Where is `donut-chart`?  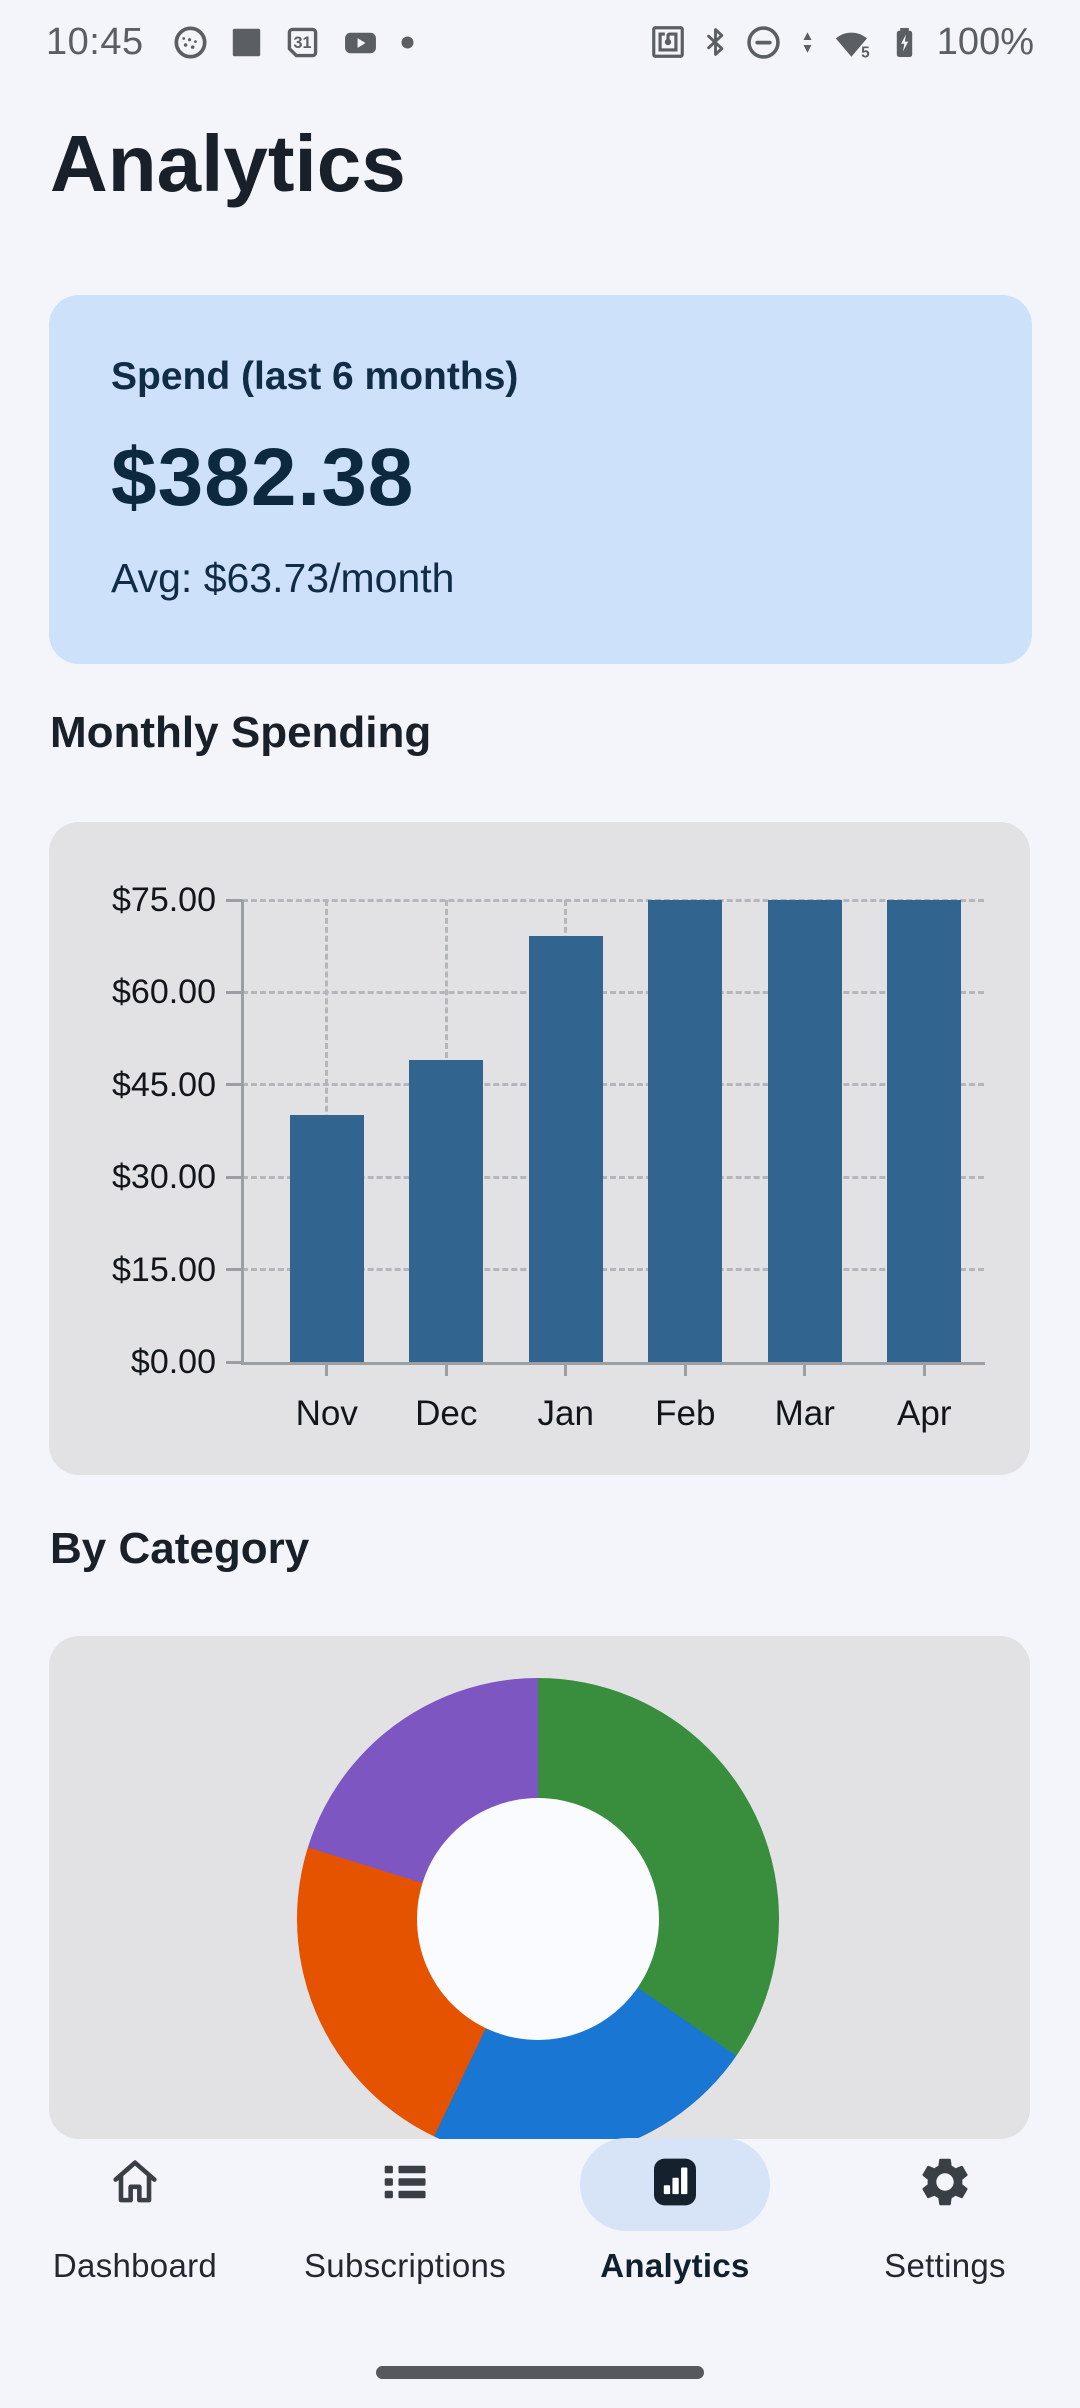 donut-chart is located at coordinates (538, 1908).